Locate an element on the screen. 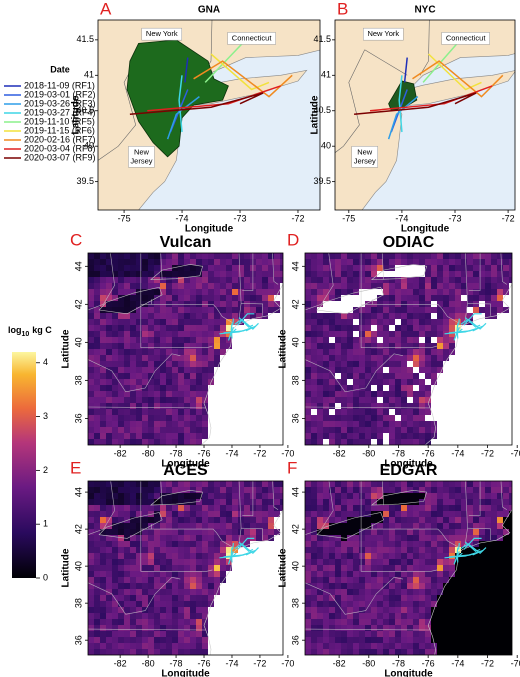  state-line is located at coordinates (101, 282).